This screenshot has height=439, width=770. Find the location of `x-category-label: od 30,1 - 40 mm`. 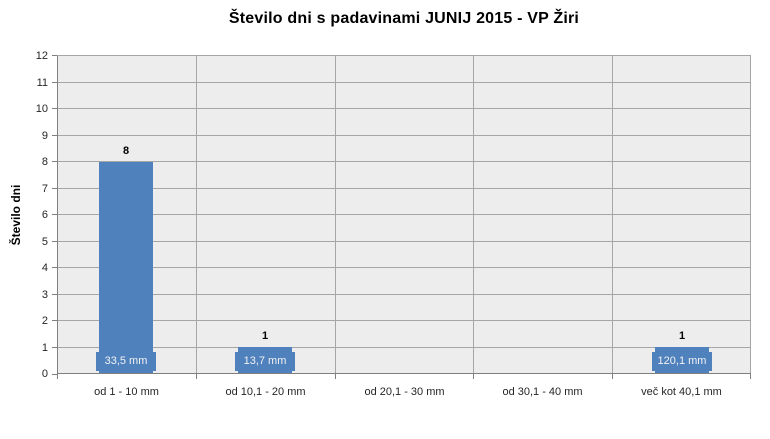

x-category-label: od 30,1 - 40 mm is located at coordinates (542, 392).